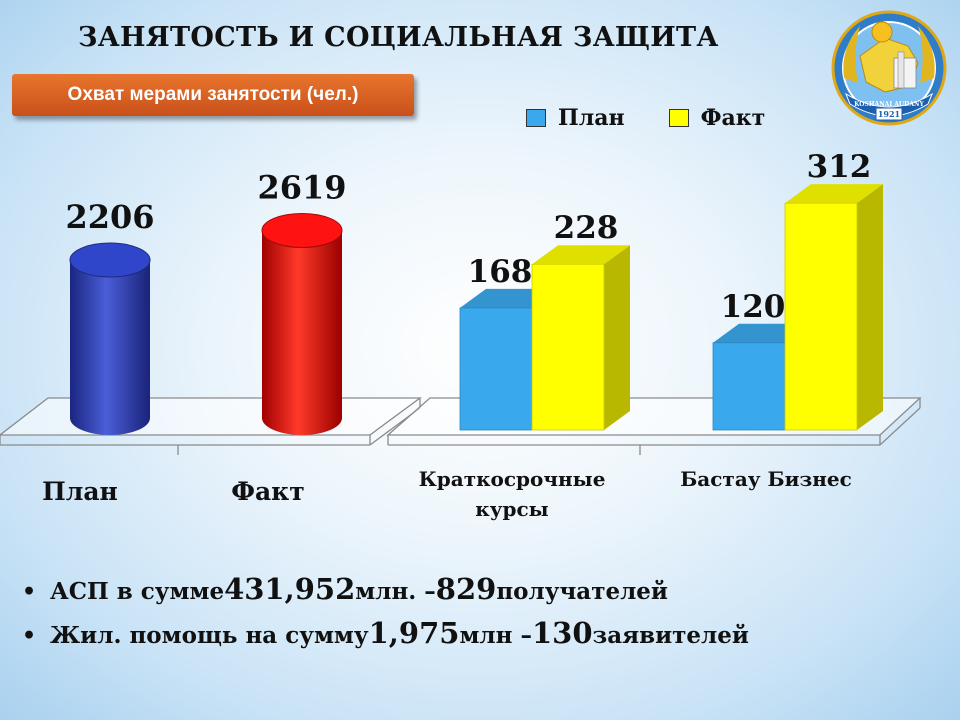 This screenshot has height=720, width=960. Describe the element at coordinates (395, 591) in the screenshot. I see `bullet-asp-unit: млн. –` at that location.